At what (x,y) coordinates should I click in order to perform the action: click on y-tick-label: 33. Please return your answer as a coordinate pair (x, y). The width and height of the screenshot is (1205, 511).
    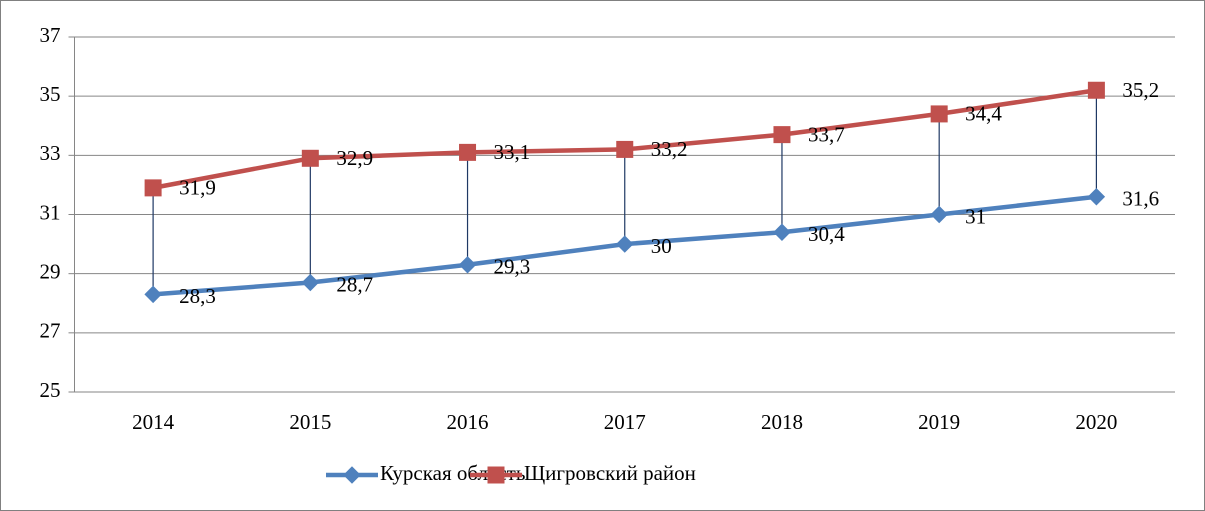
    Looking at the image, I should click on (50, 153).